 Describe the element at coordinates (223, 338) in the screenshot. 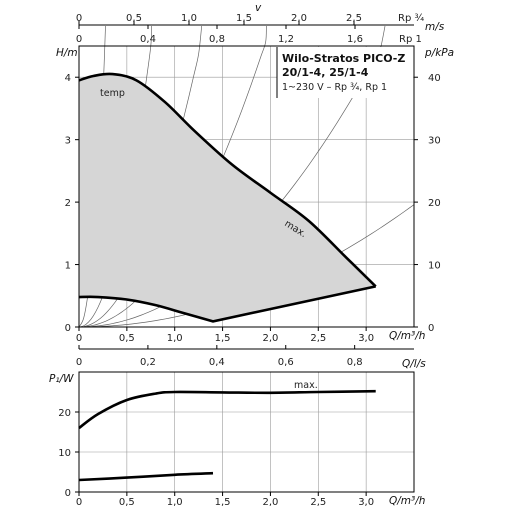

I see `x-tick-label: 1,5` at that location.